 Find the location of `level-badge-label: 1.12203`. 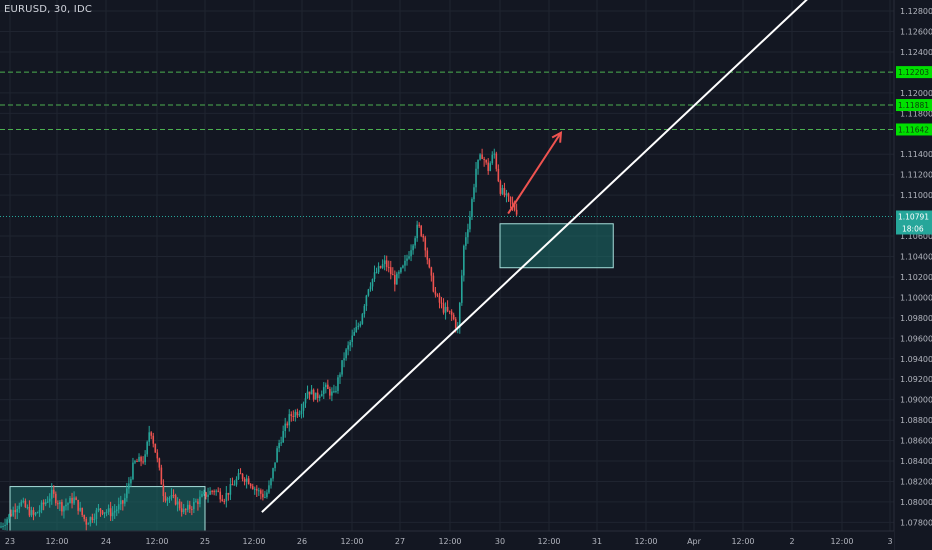

level-badge-label: 1.12203 is located at coordinates (913, 72).